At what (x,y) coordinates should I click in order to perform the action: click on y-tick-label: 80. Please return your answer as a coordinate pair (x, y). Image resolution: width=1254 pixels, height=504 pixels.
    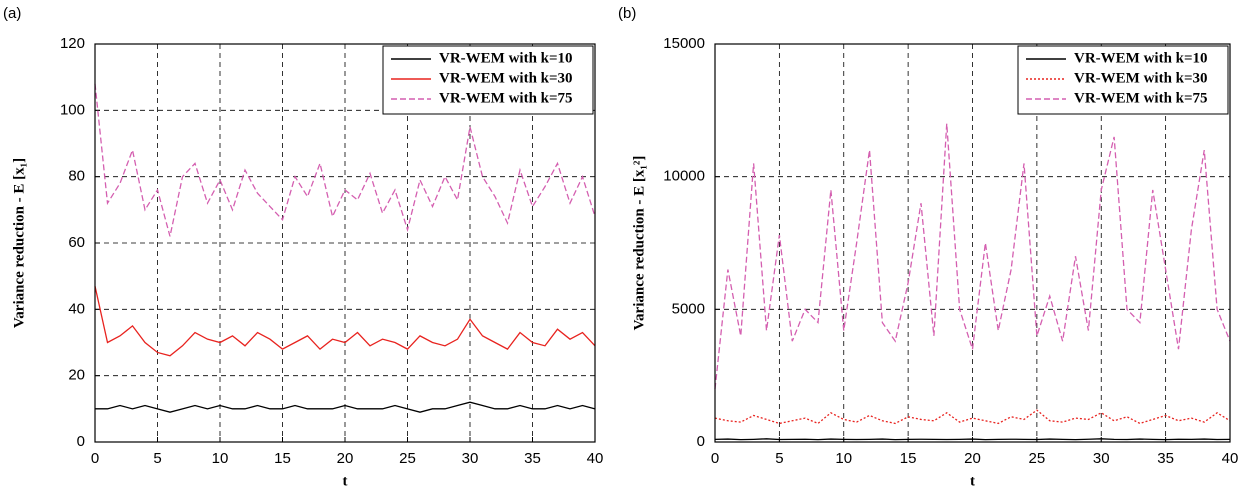
    Looking at the image, I should click on (76, 176).